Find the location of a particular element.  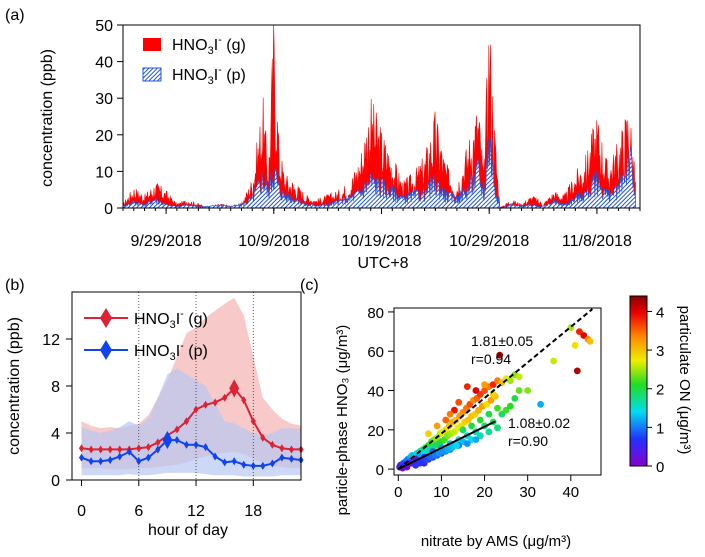

colorbar-tick-label: 1 is located at coordinates (660, 428).